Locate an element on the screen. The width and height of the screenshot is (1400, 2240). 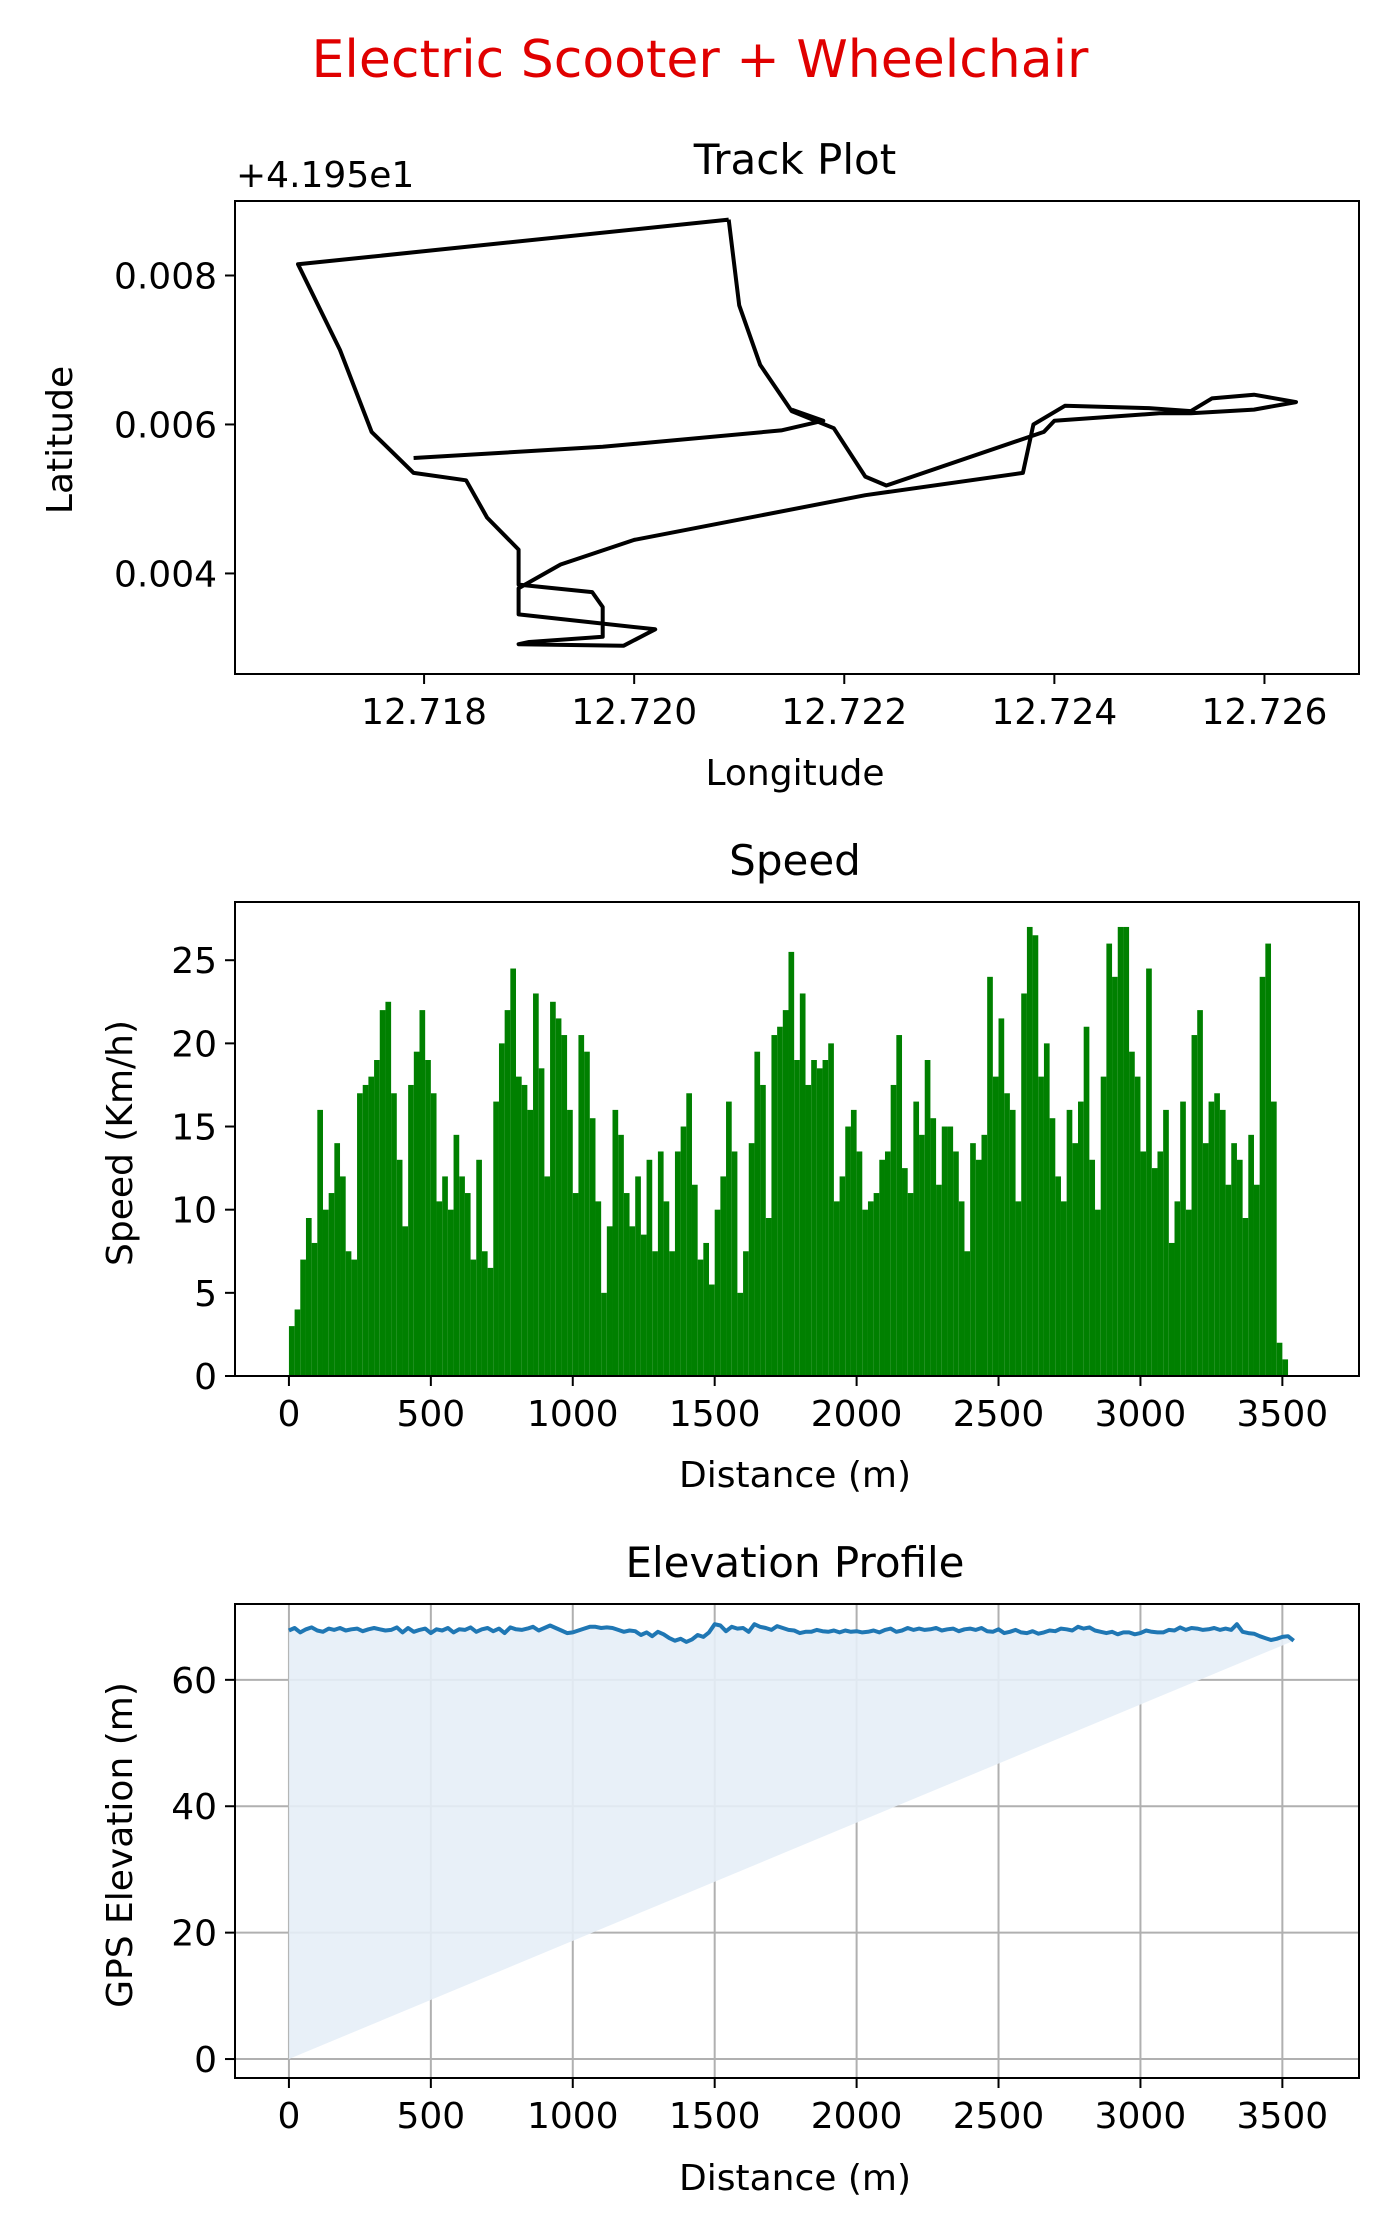
y-tick-label: 60 is located at coordinates (194, 1681).